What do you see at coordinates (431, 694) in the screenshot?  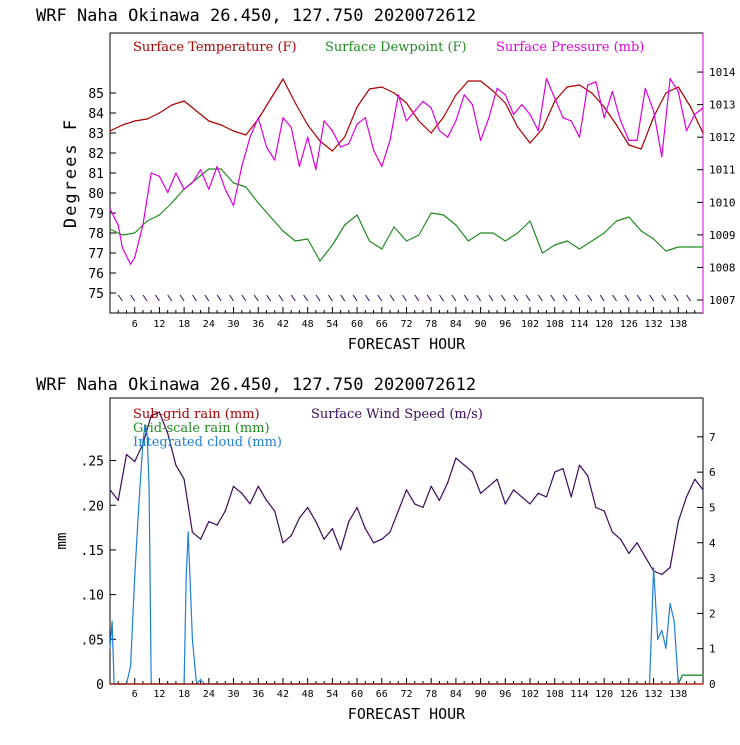 I see `x-tick-label: 78` at bounding box center [431, 694].